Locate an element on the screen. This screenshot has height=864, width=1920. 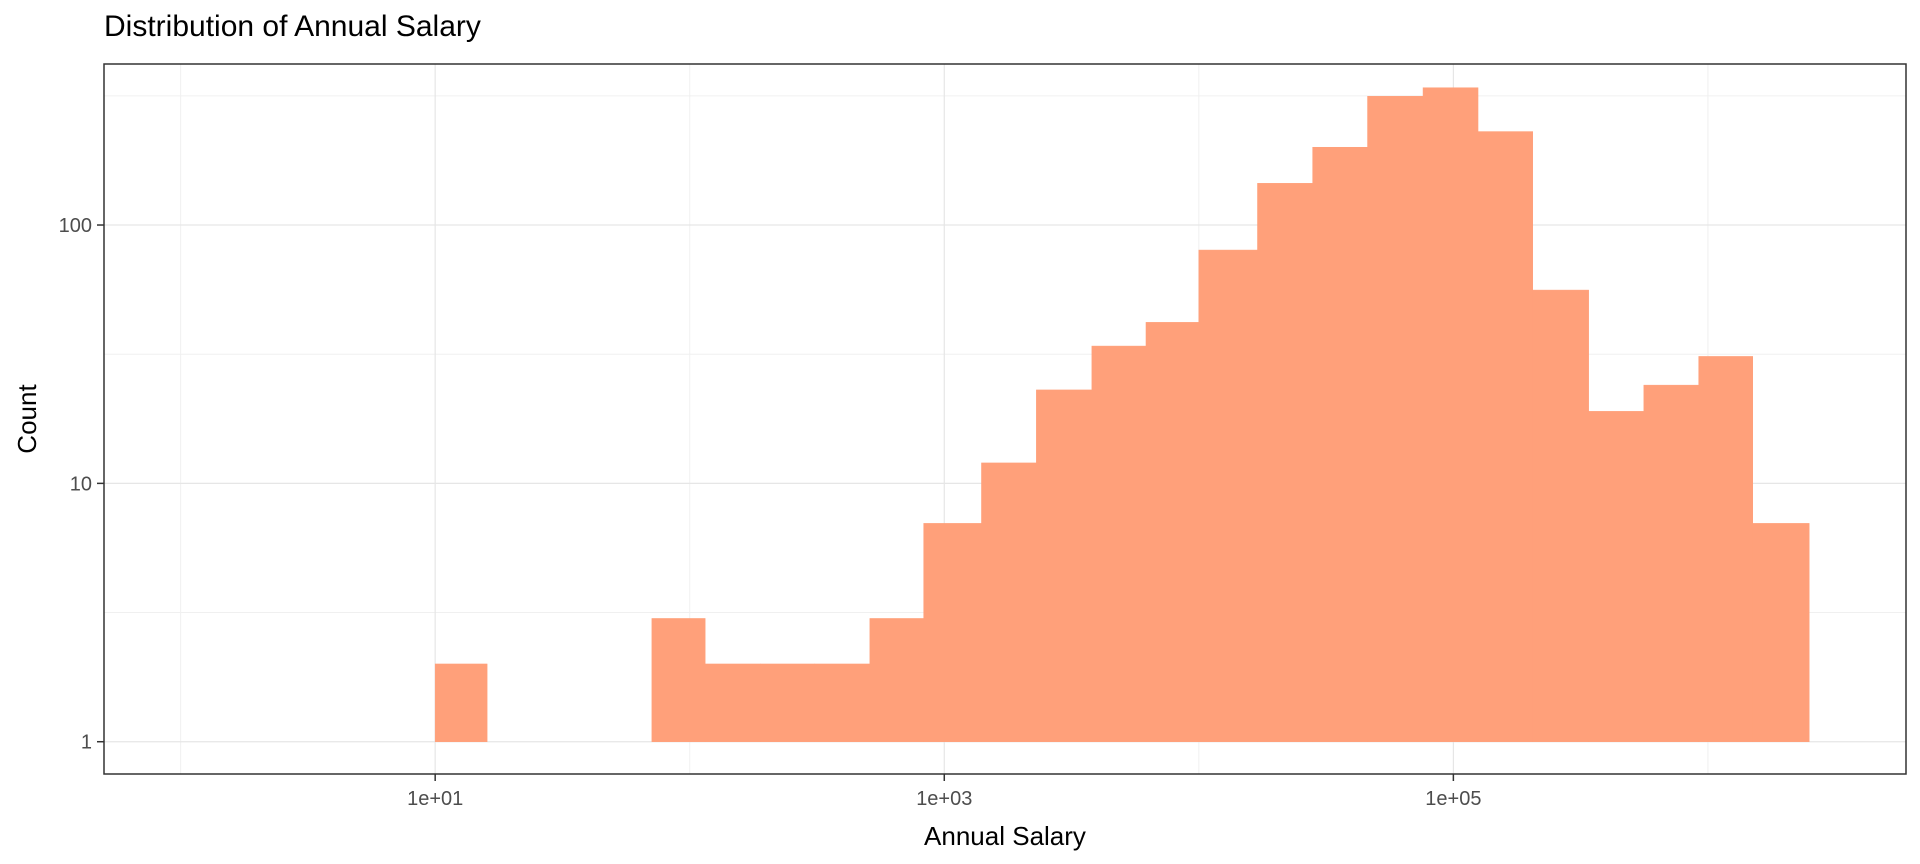
x-axis-ticks: 1e+01 1e+03 1e+05 is located at coordinates (944, 792).